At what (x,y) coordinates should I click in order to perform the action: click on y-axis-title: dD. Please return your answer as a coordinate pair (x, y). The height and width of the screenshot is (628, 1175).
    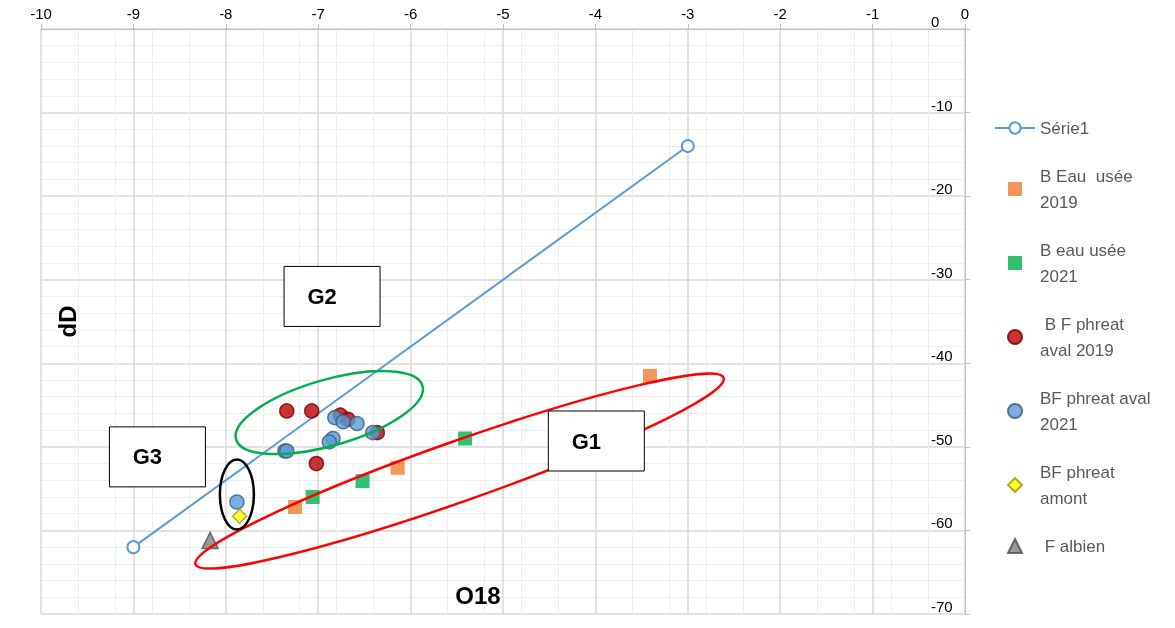
    Looking at the image, I should click on (67, 321).